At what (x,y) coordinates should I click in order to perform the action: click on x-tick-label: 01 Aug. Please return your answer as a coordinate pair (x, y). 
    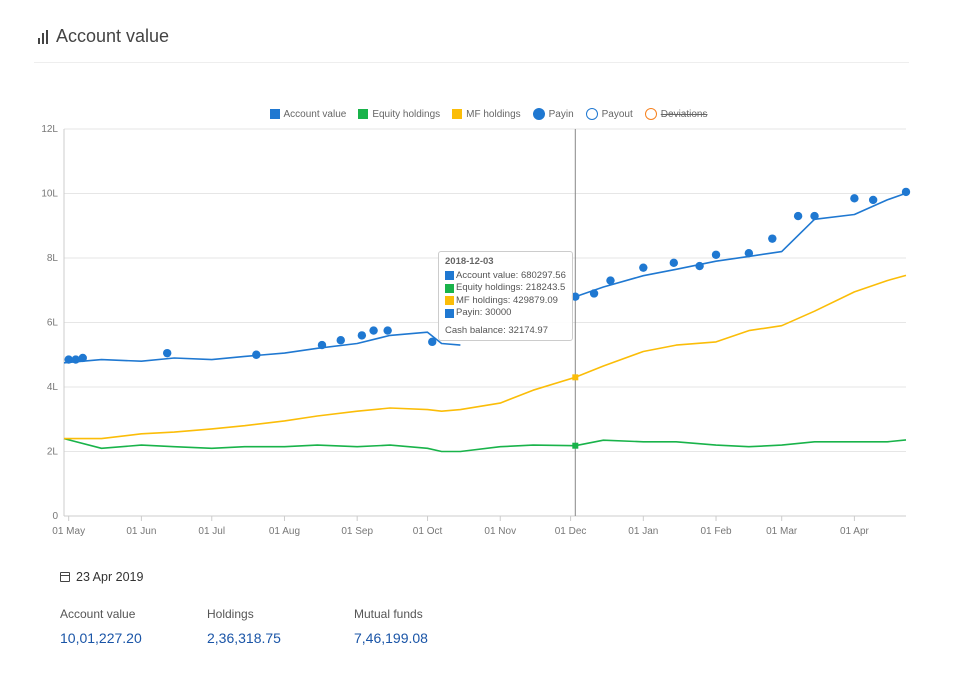
    Looking at the image, I should click on (284, 531).